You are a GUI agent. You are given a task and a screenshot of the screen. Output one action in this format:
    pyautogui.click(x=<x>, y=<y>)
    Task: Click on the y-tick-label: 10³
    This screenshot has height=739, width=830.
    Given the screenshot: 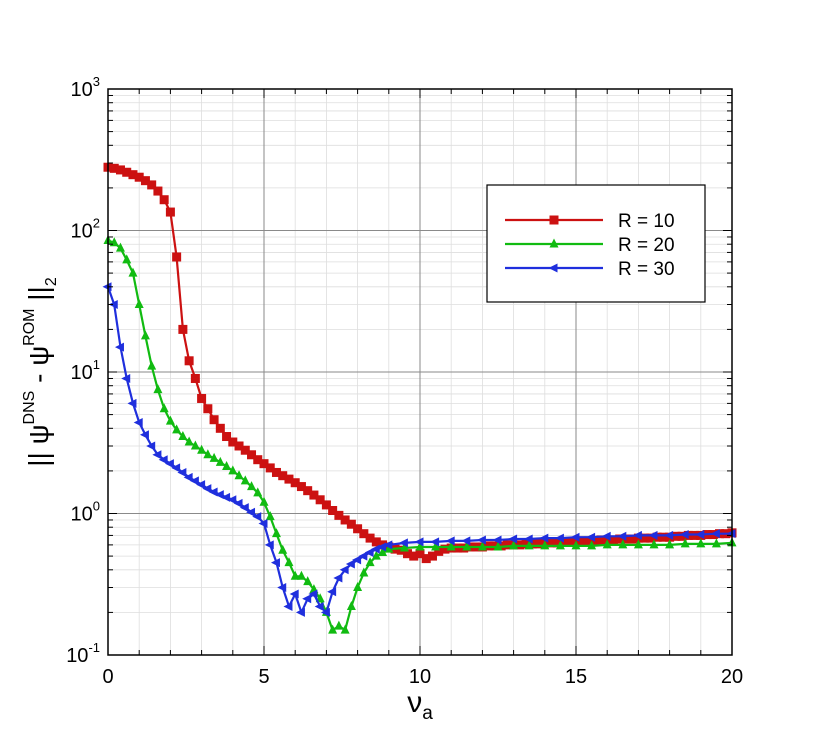 What is the action you would take?
    pyautogui.click(x=85, y=87)
    